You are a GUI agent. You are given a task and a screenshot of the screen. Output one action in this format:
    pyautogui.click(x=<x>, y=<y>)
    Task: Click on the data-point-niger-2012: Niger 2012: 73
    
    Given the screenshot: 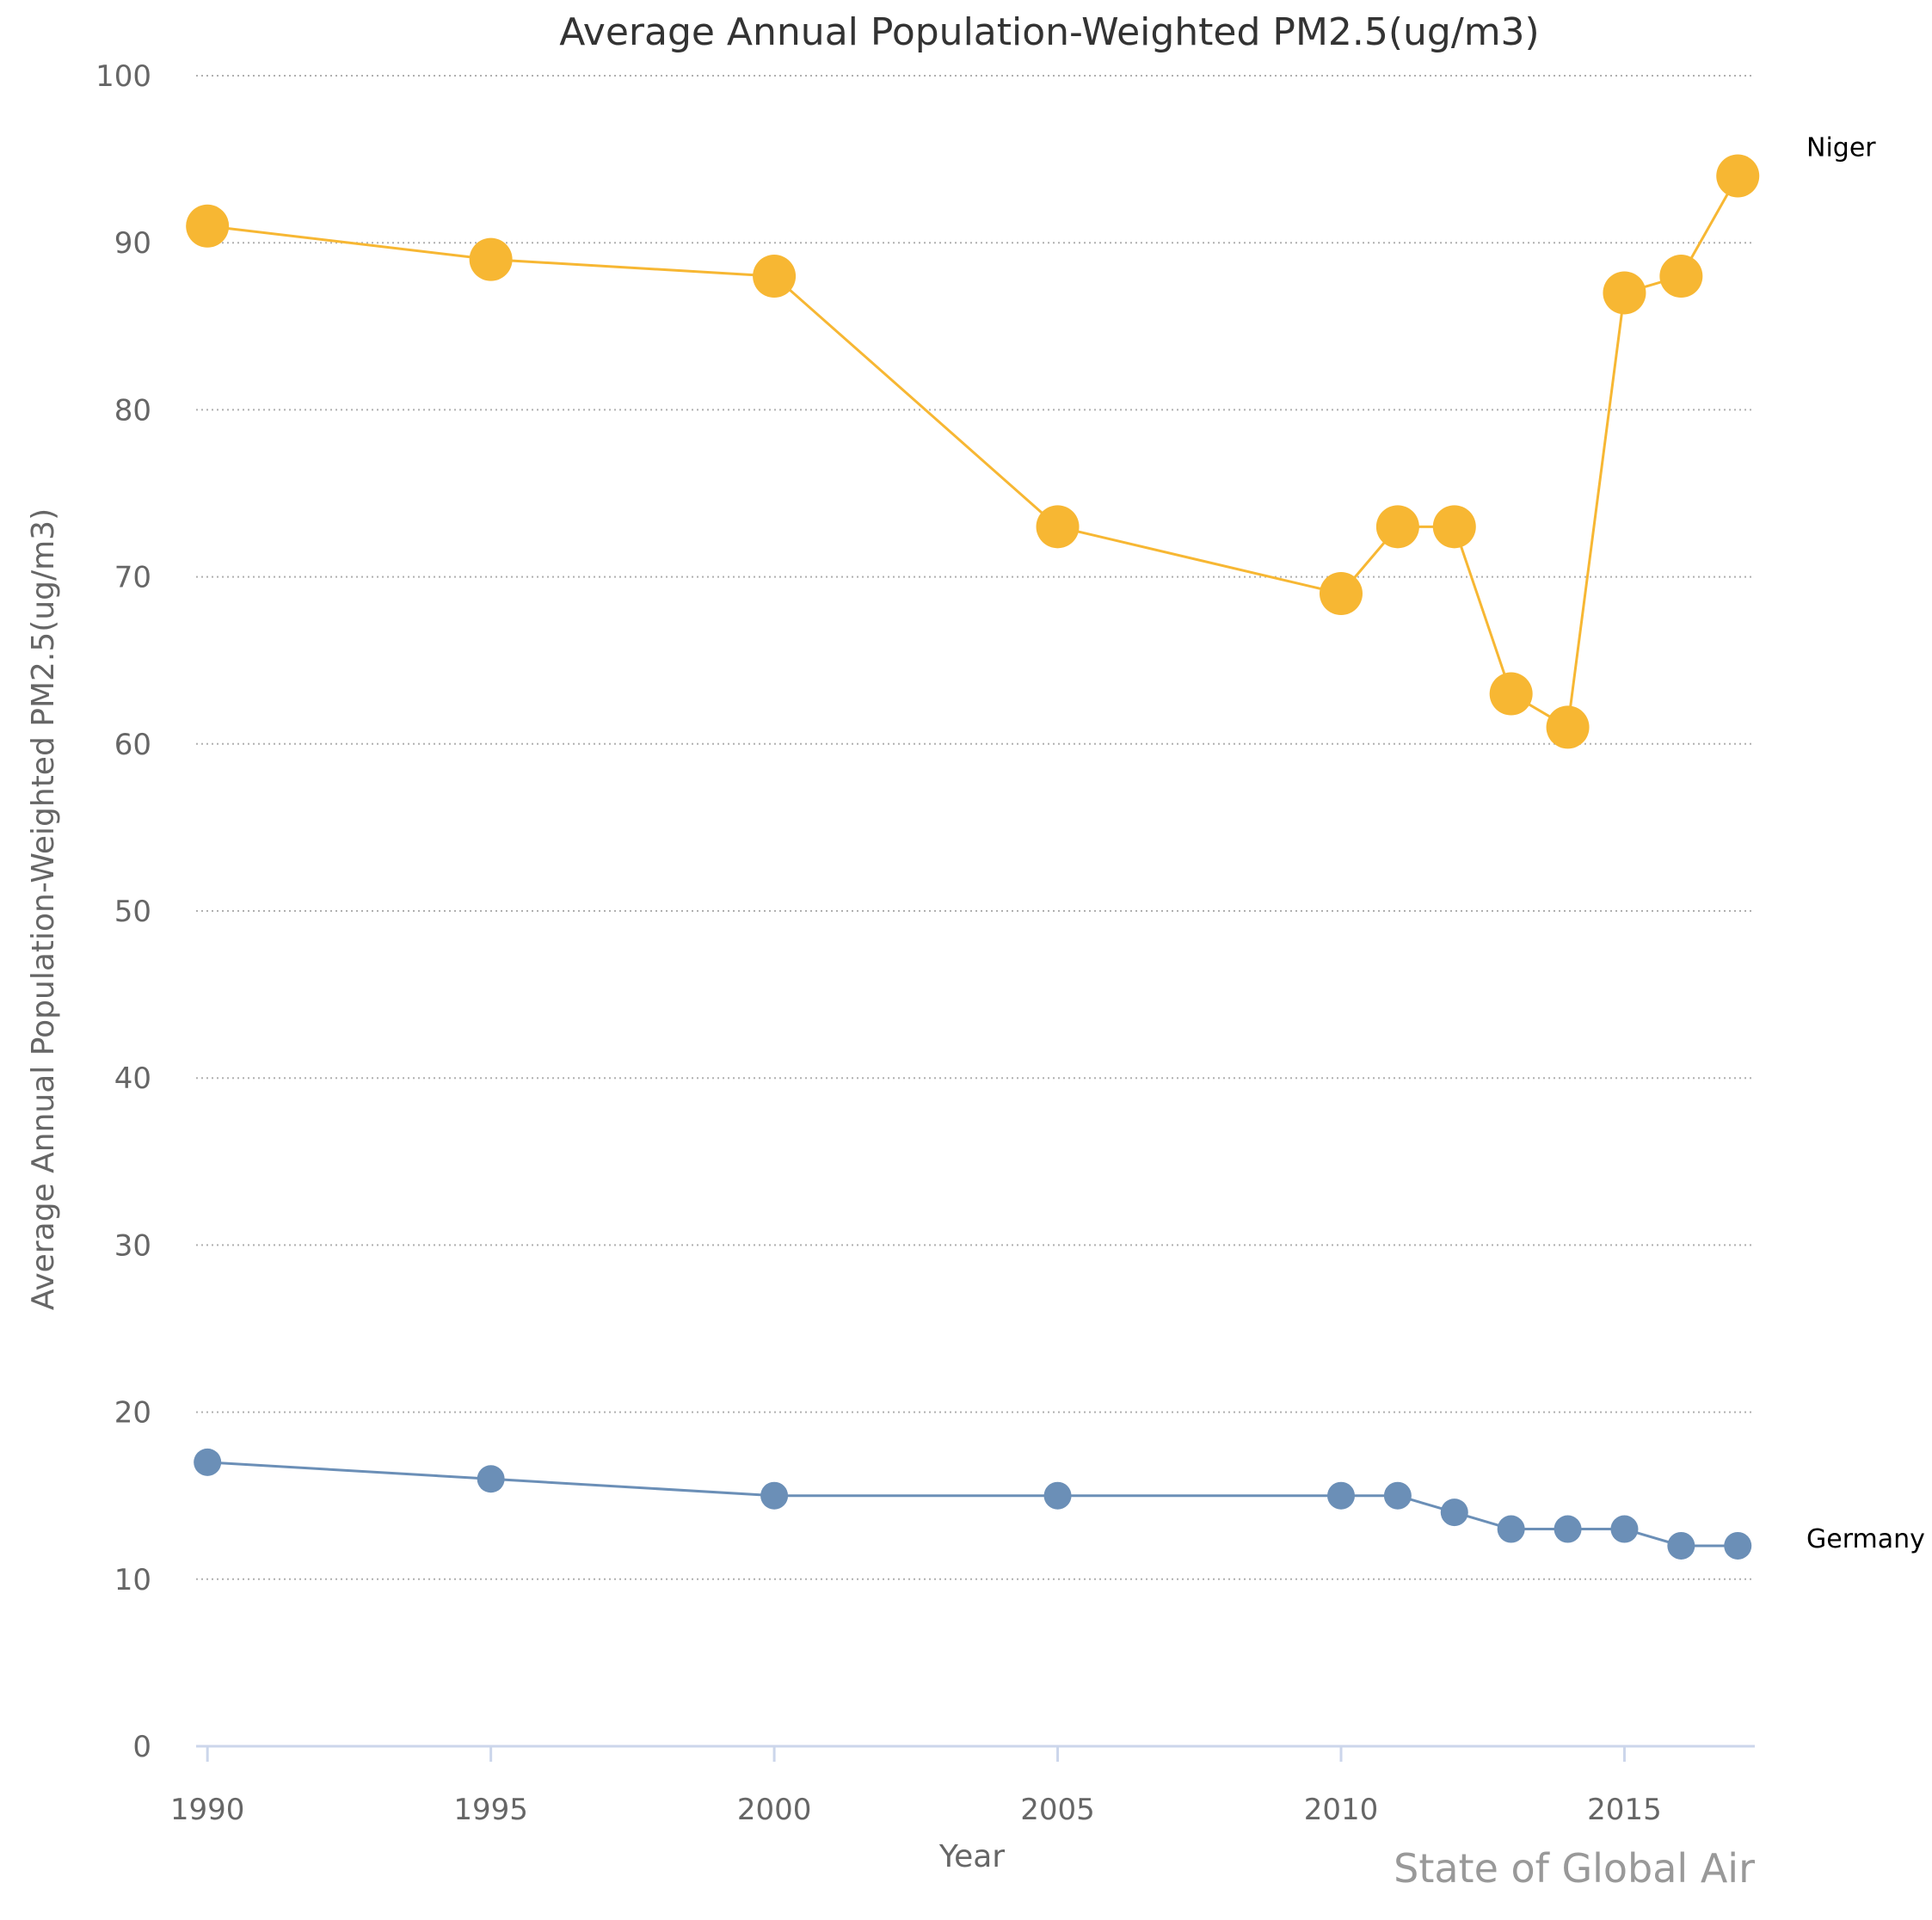 What is the action you would take?
    pyautogui.click(x=1454, y=527)
    